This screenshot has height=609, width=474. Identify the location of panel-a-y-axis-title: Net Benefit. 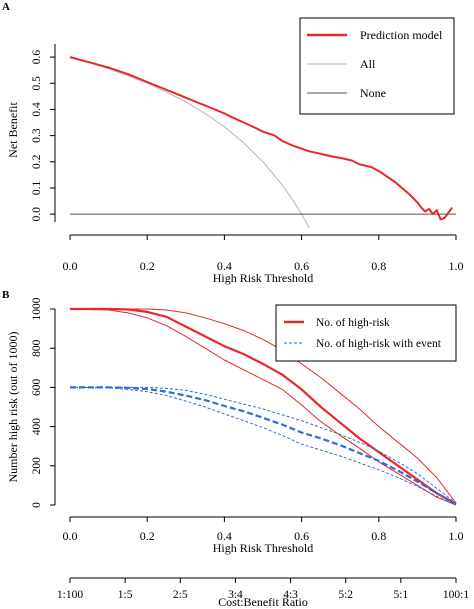
(13, 130).